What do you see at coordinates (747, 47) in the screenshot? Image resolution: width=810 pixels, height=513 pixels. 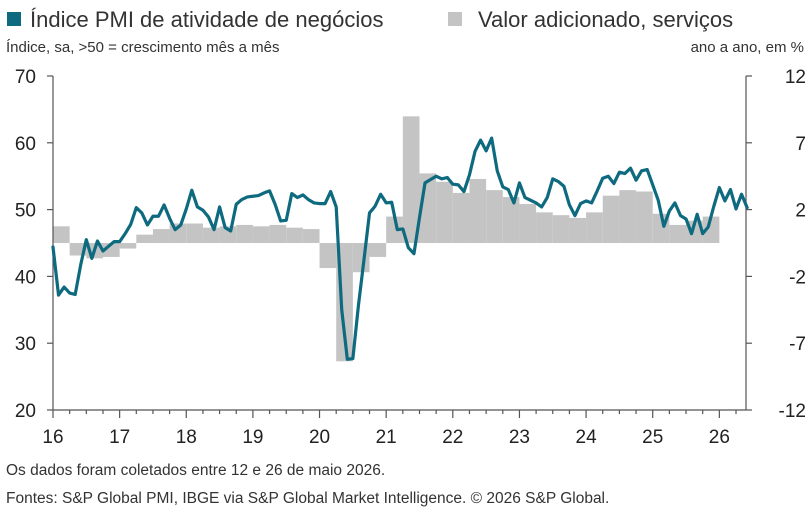 I see `right-axis-unit: ano a ano, em %` at bounding box center [747, 47].